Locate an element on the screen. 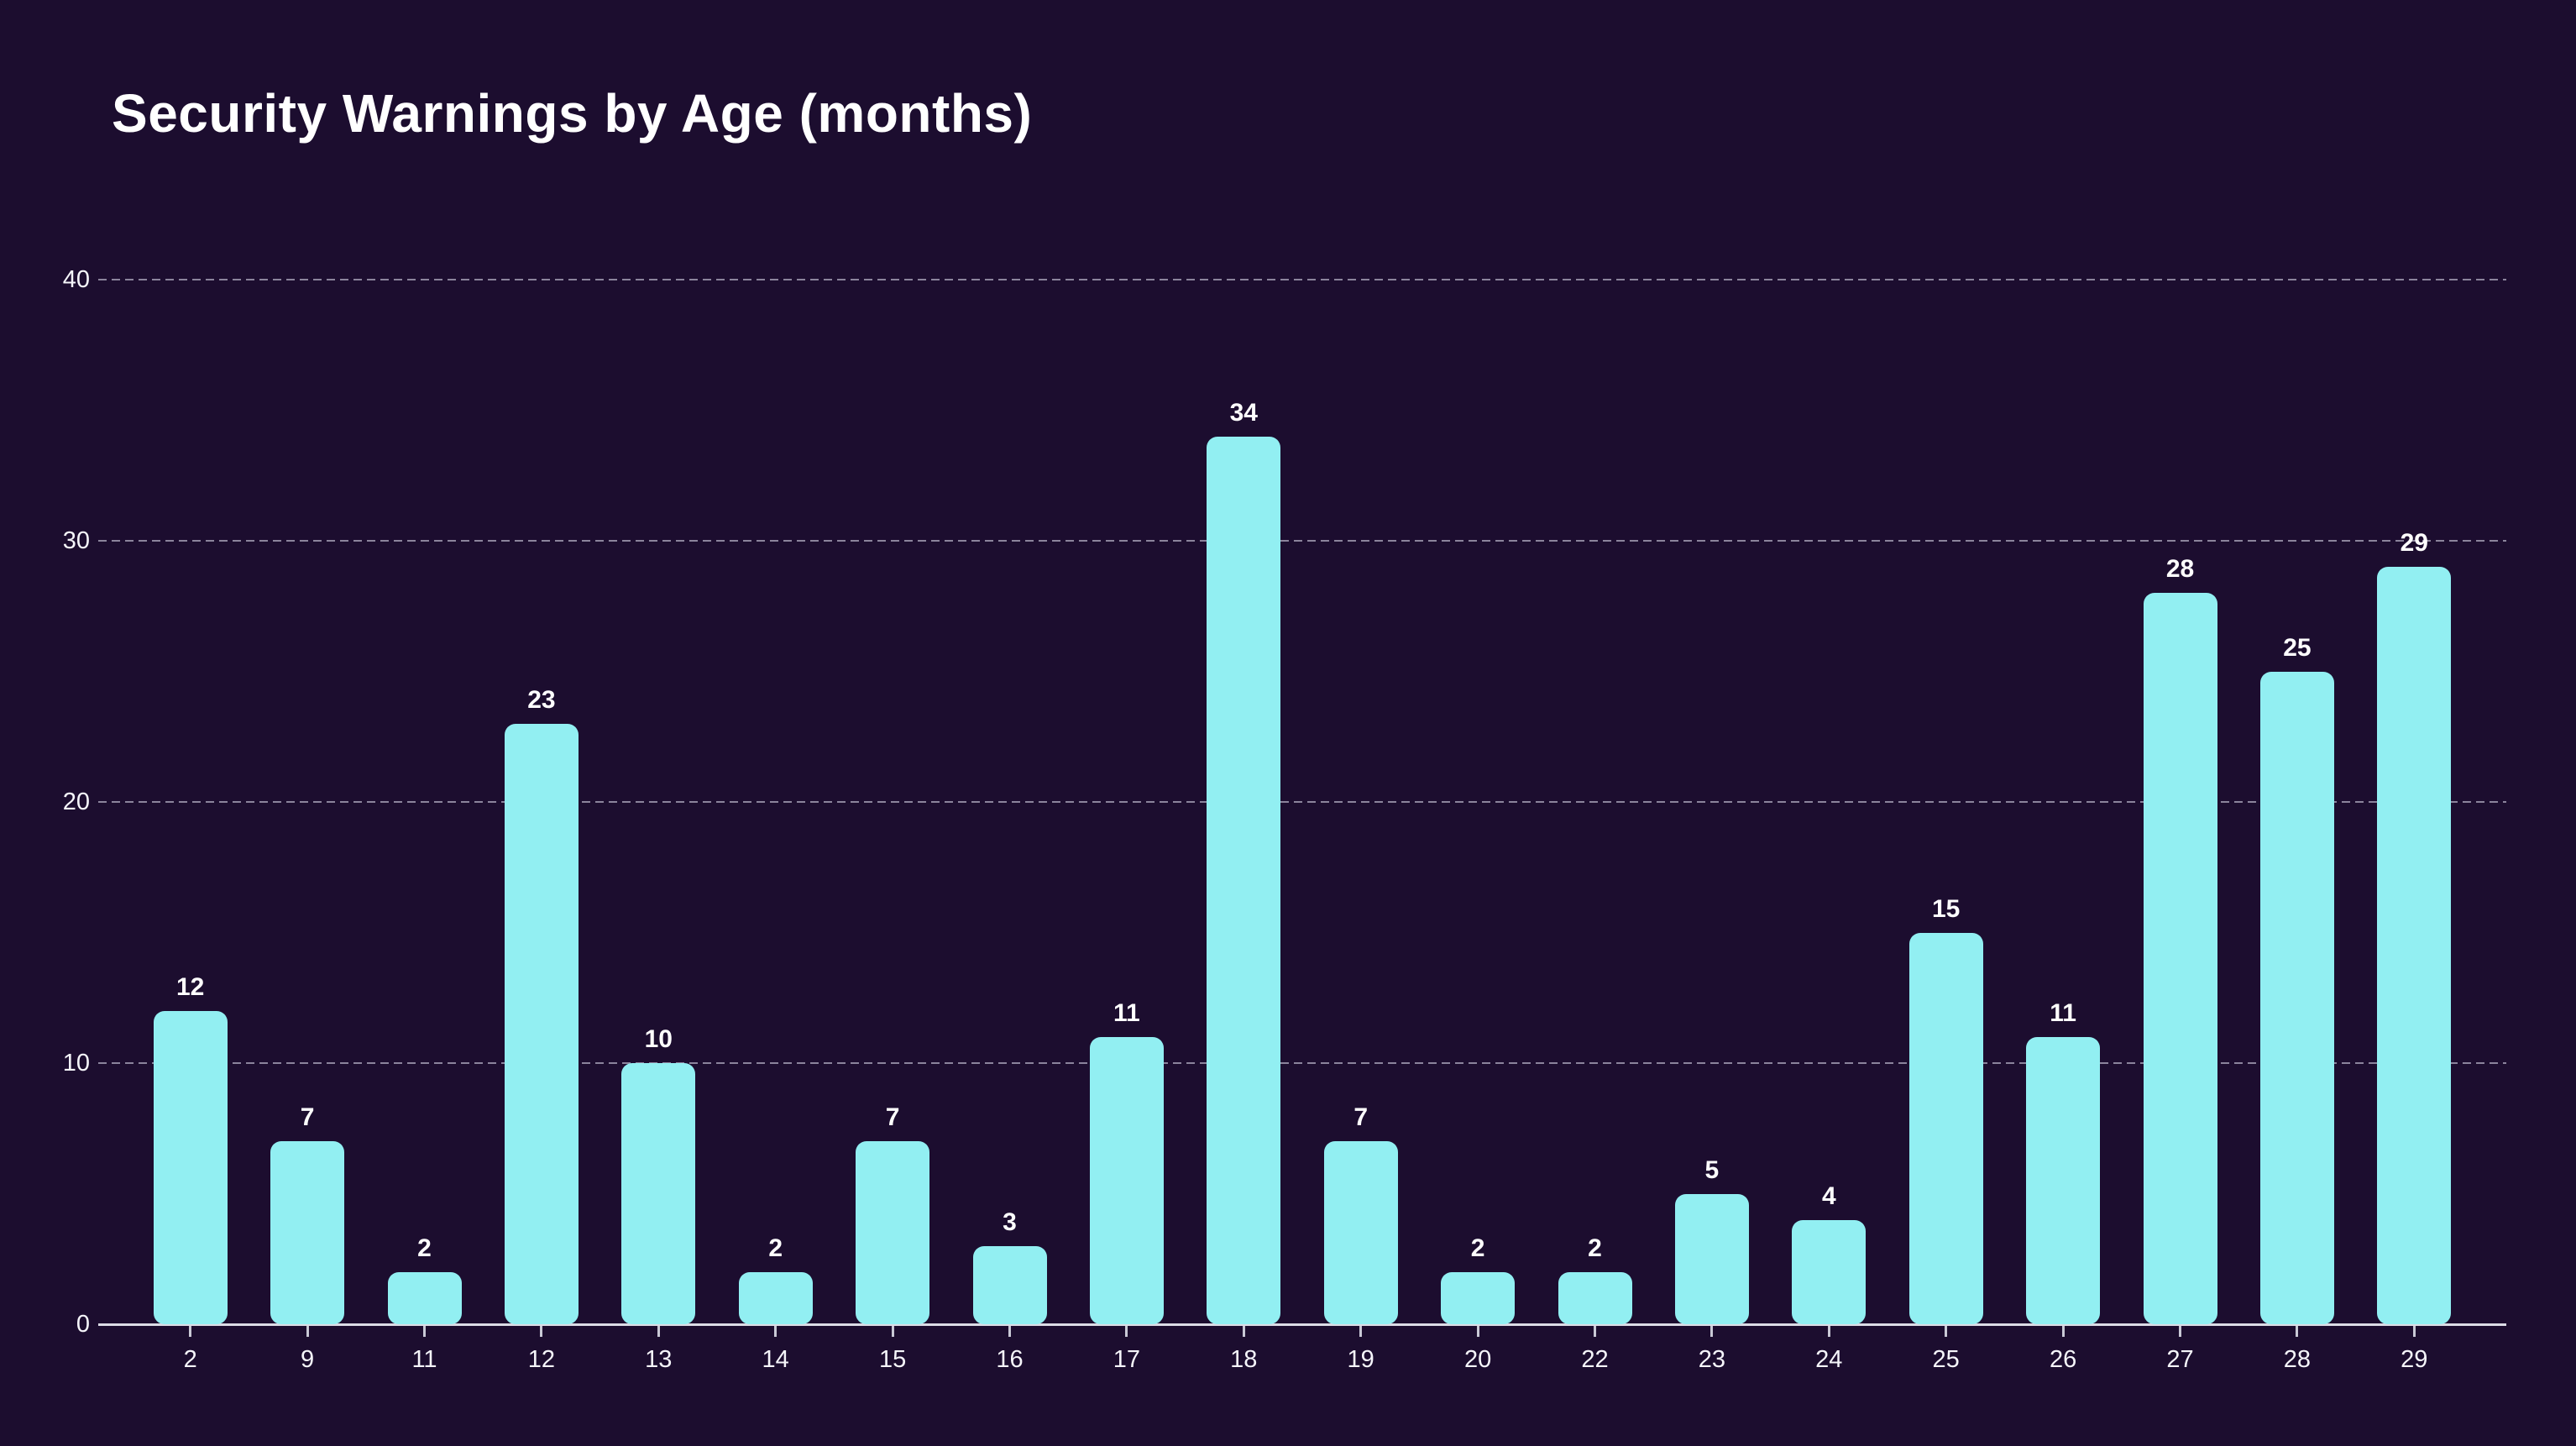 This screenshot has height=1446, width=2576. bar-value-label: 5 is located at coordinates (1712, 1169).